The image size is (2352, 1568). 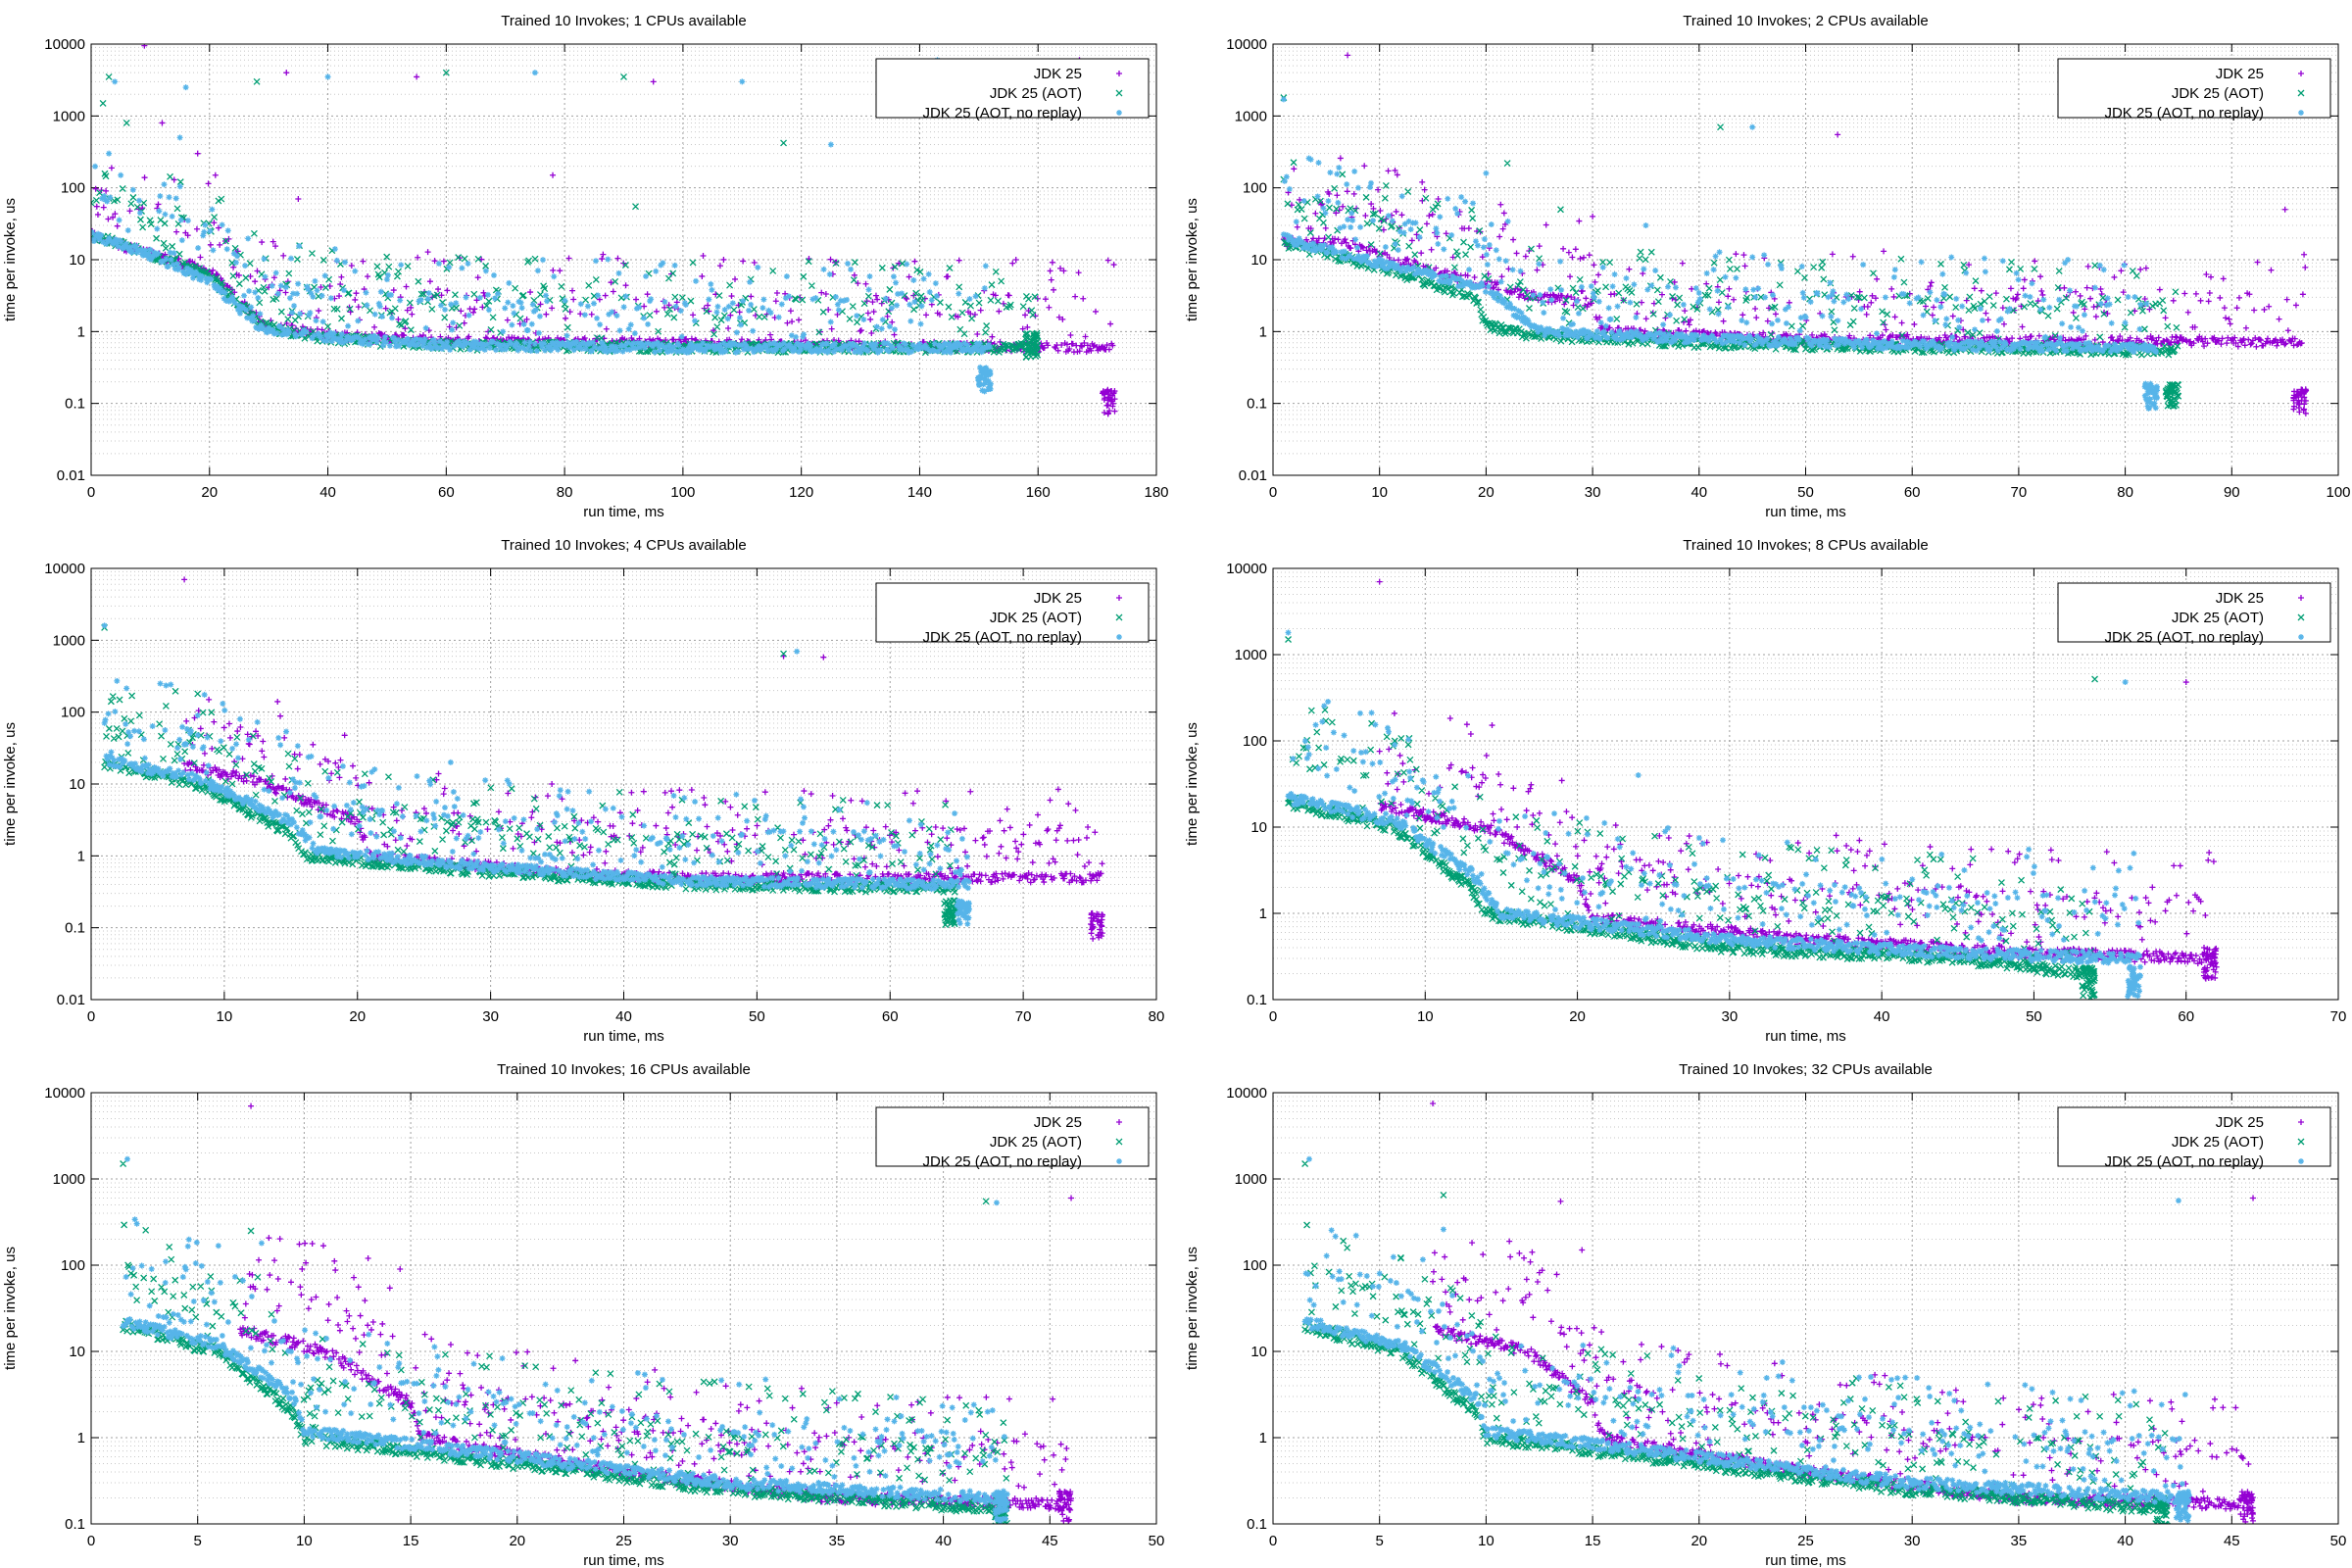 What do you see at coordinates (624, 1069) in the screenshot?
I see `chart-title: Trained 10 Invokes; 16 CPUs available` at bounding box center [624, 1069].